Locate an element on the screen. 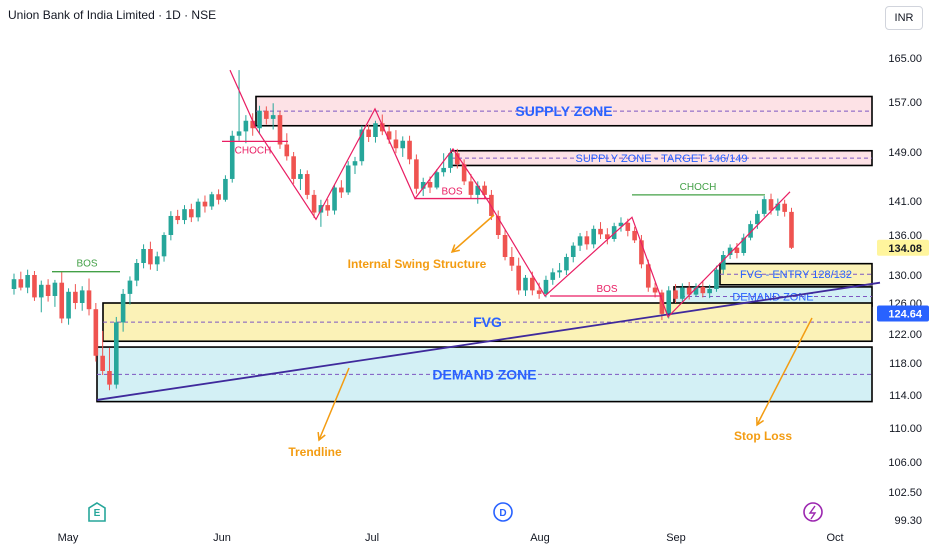 Image resolution: width=932 pixels, height=555 pixels. last-price-label-bg is located at coordinates (903, 247).